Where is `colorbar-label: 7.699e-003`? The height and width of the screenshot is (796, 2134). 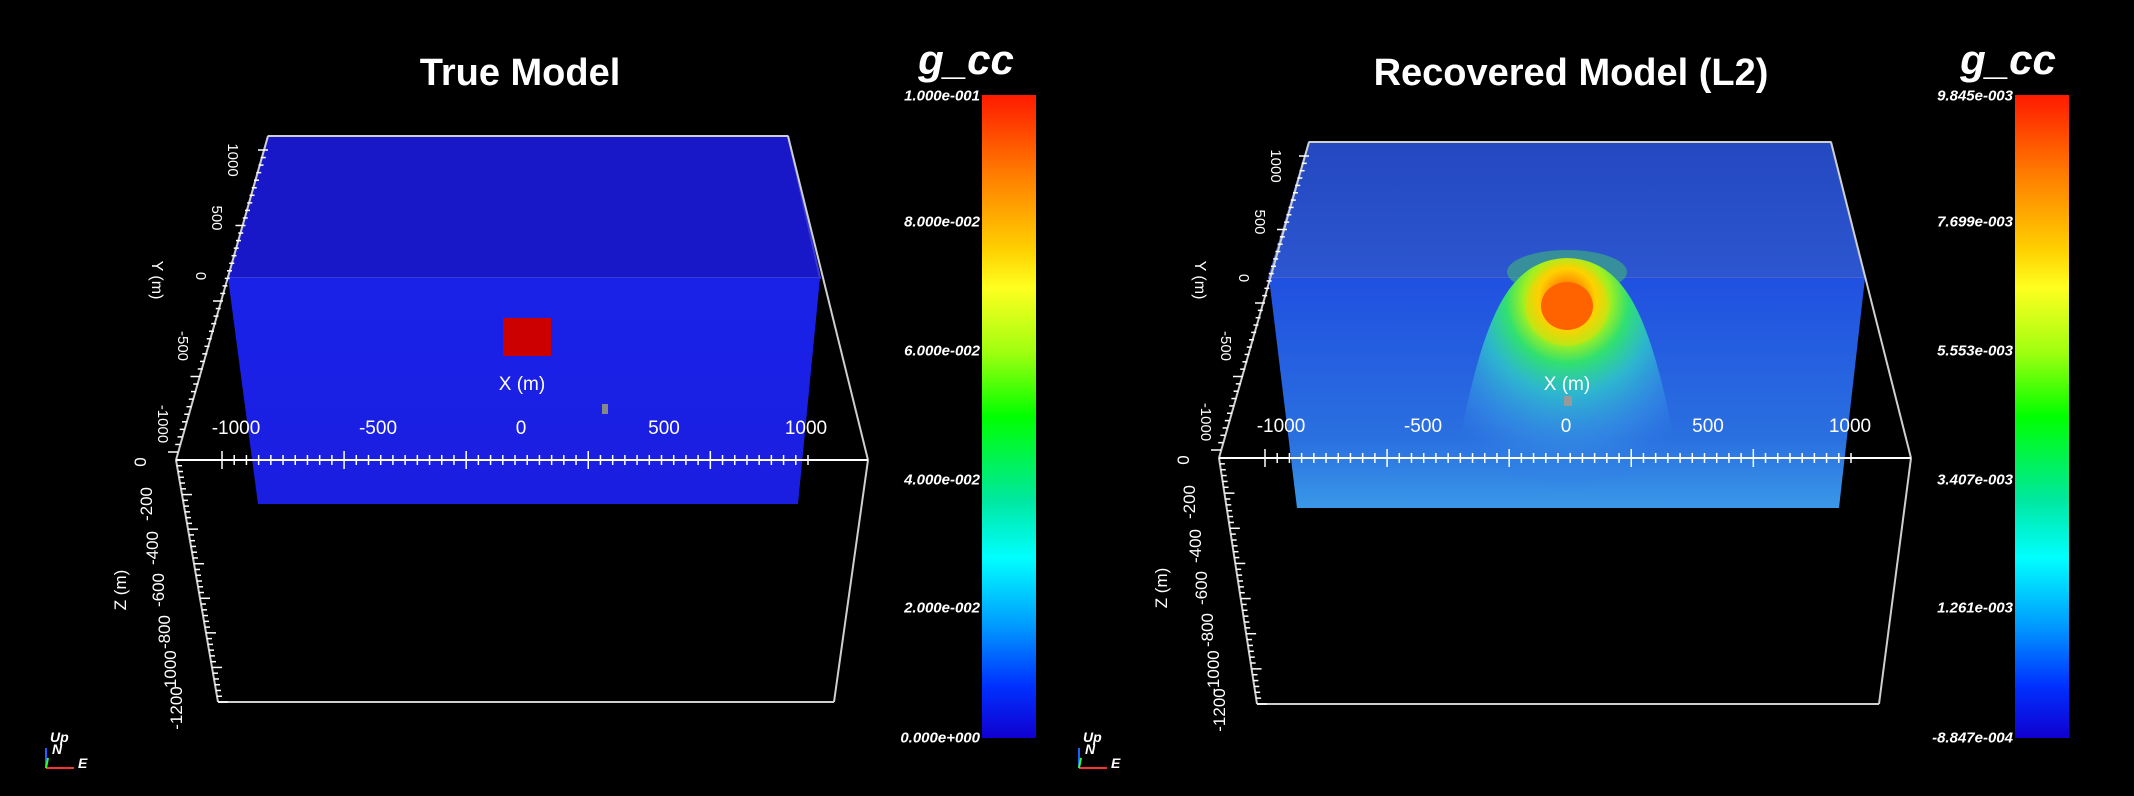
colorbar-label: 7.699e-003 is located at coordinates (1975, 222).